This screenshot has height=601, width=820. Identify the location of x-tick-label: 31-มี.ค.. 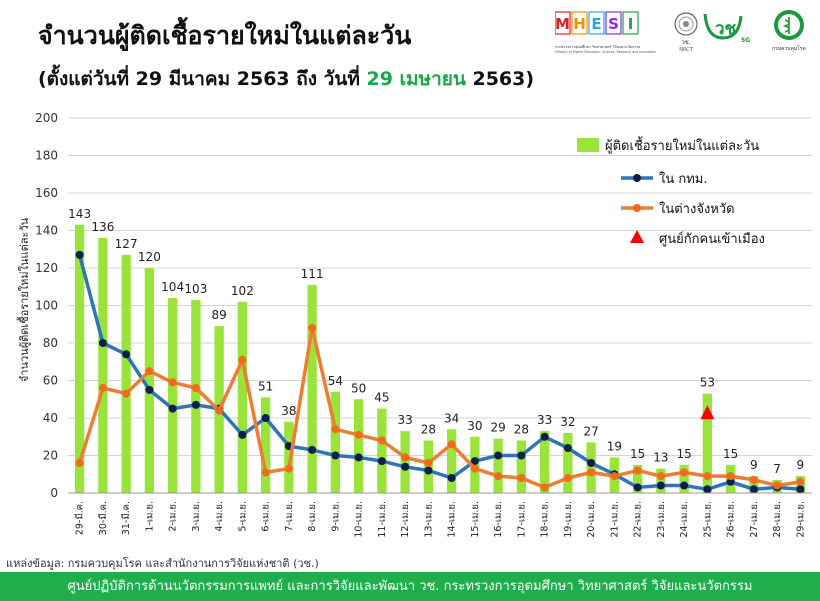
(126, 518).